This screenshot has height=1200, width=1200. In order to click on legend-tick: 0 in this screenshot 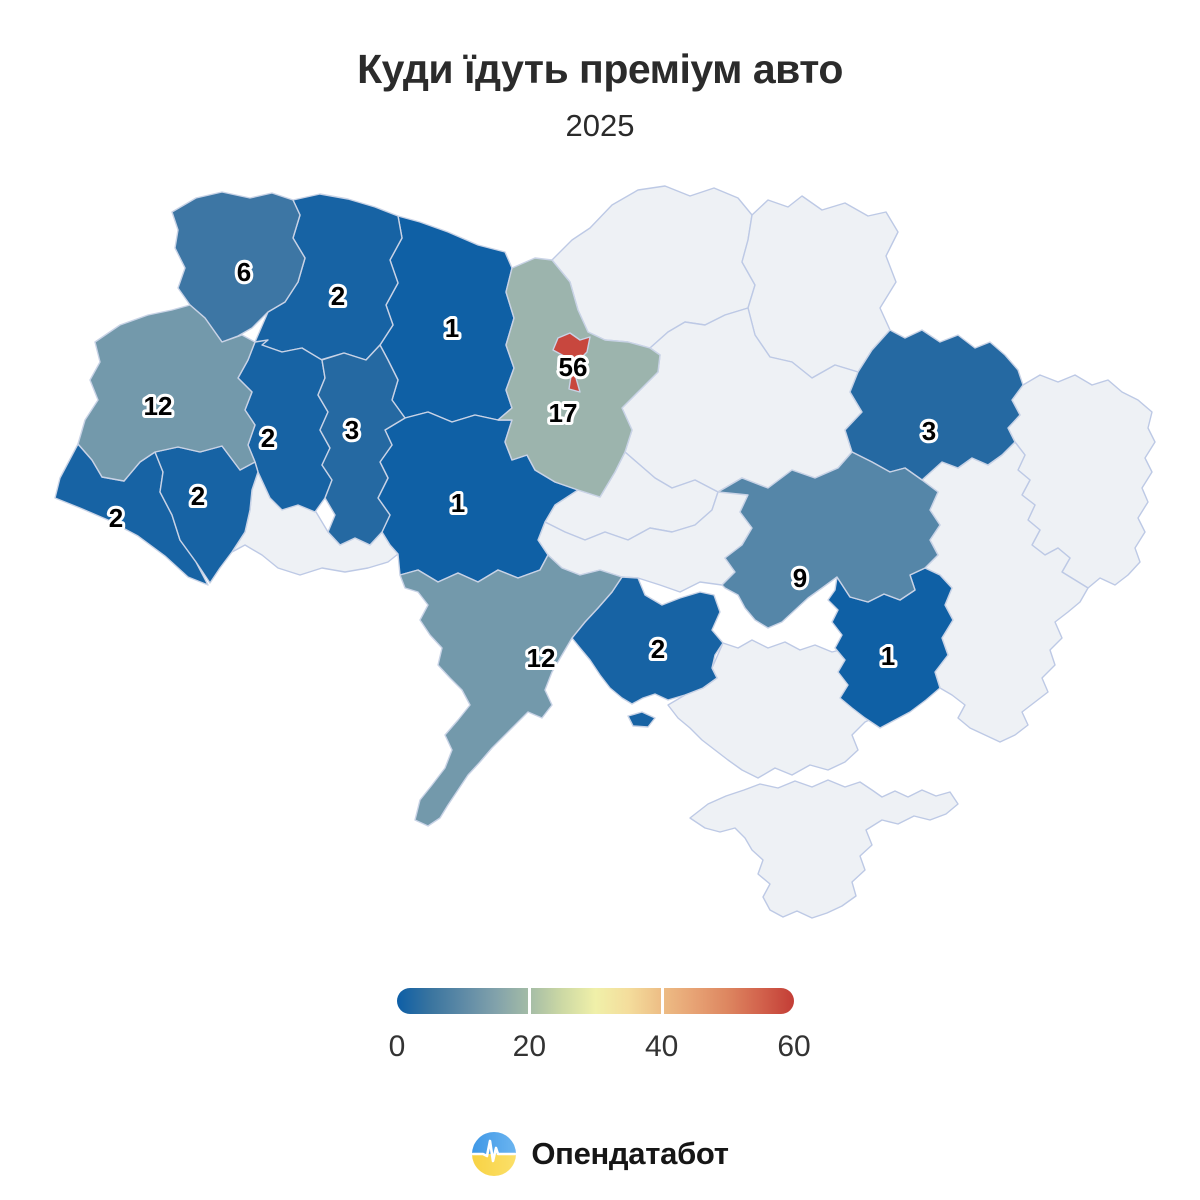, I will do `click(397, 1046)`.